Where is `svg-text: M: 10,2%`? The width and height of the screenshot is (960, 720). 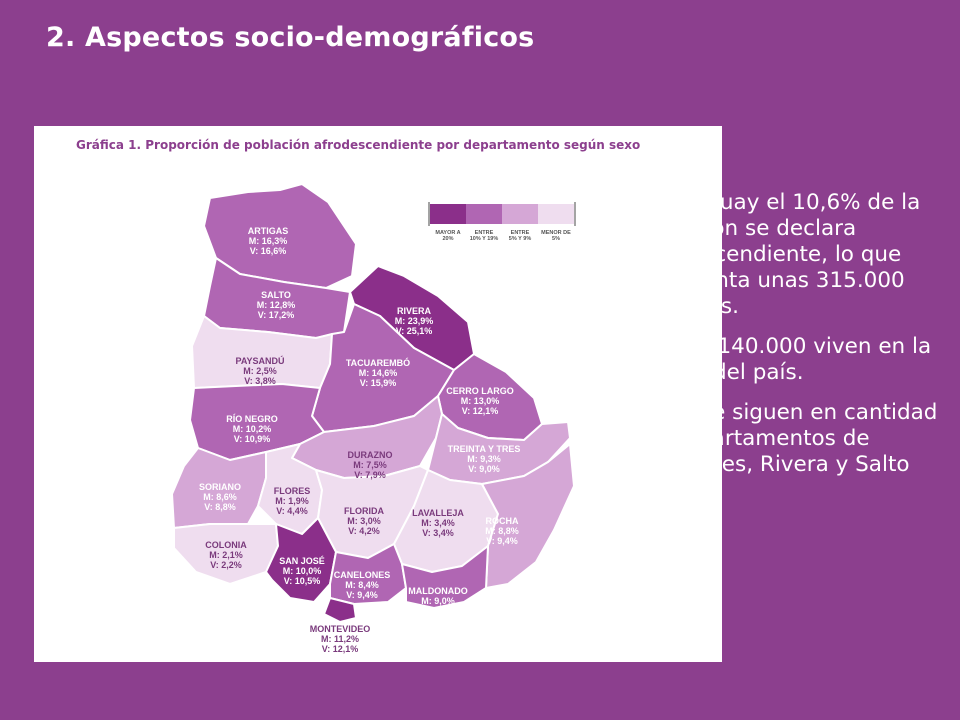
svg-text: M: 10,2% is located at coordinates (252, 429).